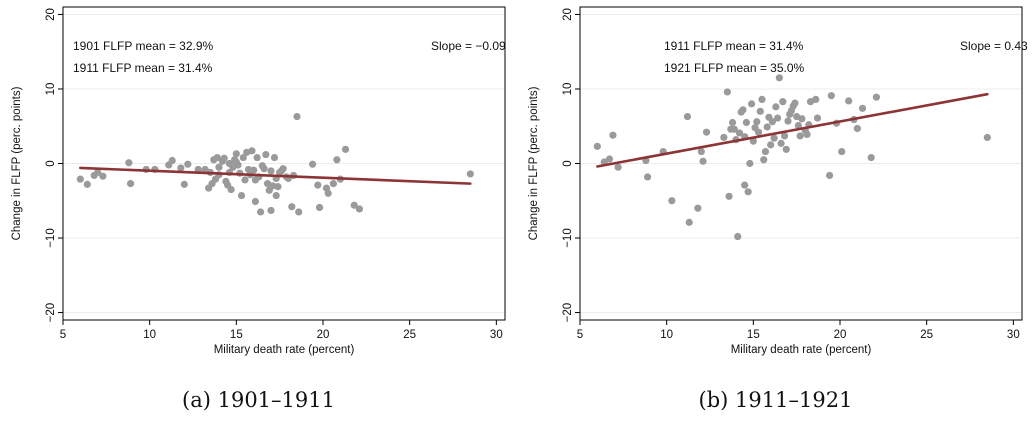 Image resolution: width=1034 pixels, height=425 pixels. Describe the element at coordinates (775, 400) in the screenshot. I see `chart-caption-b: (b) 1911–1921` at that location.